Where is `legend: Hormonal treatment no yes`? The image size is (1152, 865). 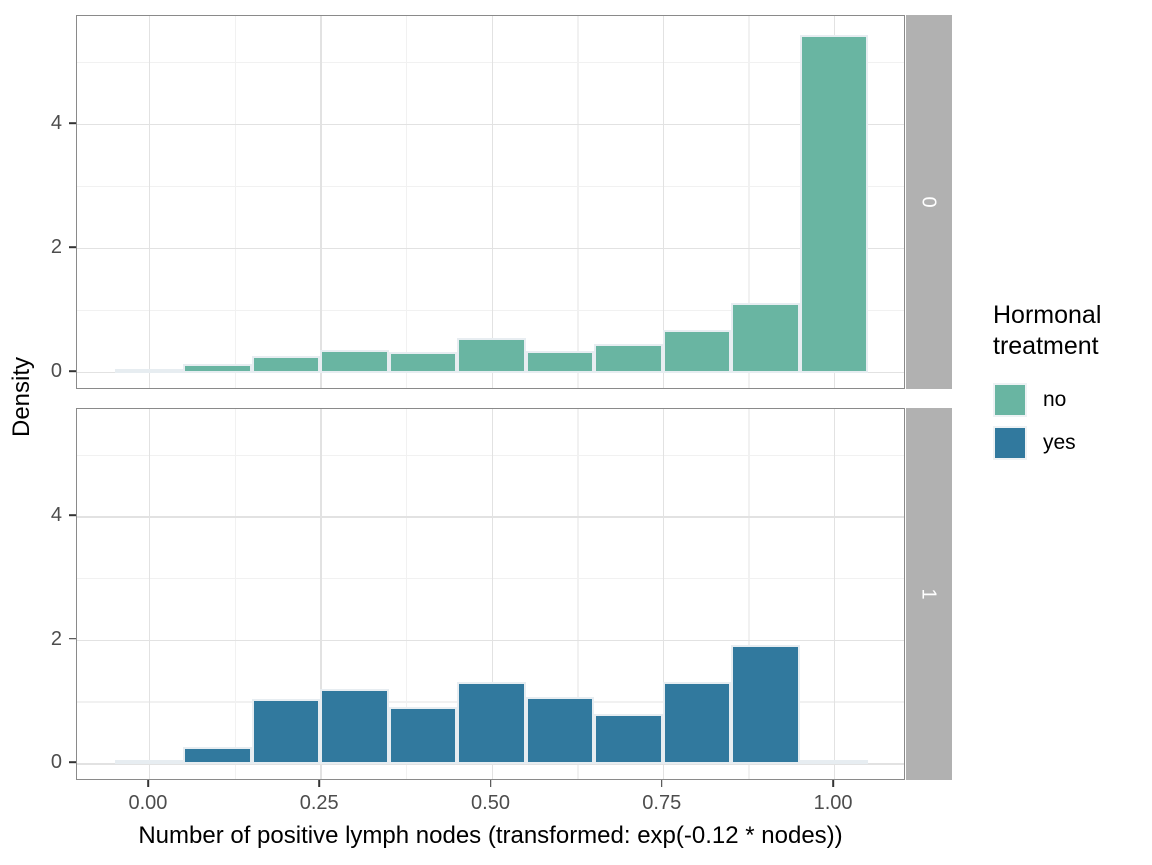
legend: Hormonal treatment no yes is located at coordinates (1047, 382).